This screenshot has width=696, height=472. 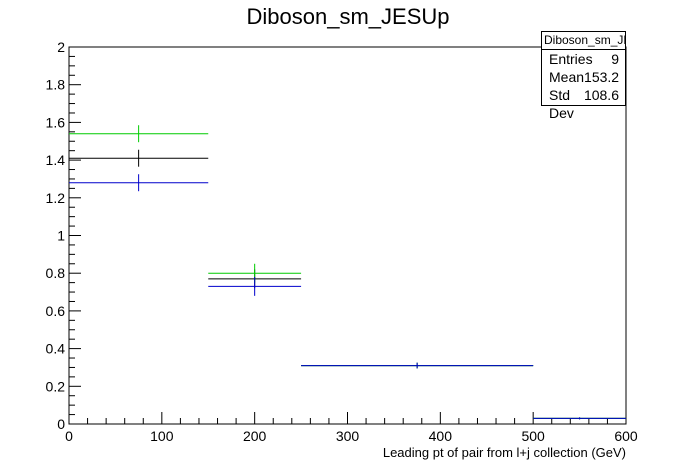 I want to click on x-tick-label: 500, so click(x=533, y=436).